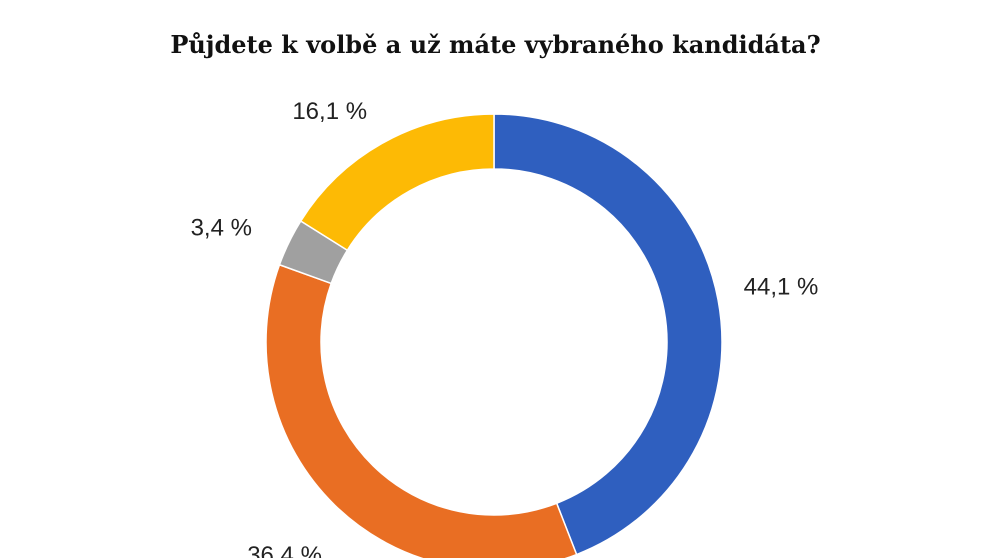  What do you see at coordinates (284, 550) in the screenshot?
I see `data-label-1: 36,4 %` at bounding box center [284, 550].